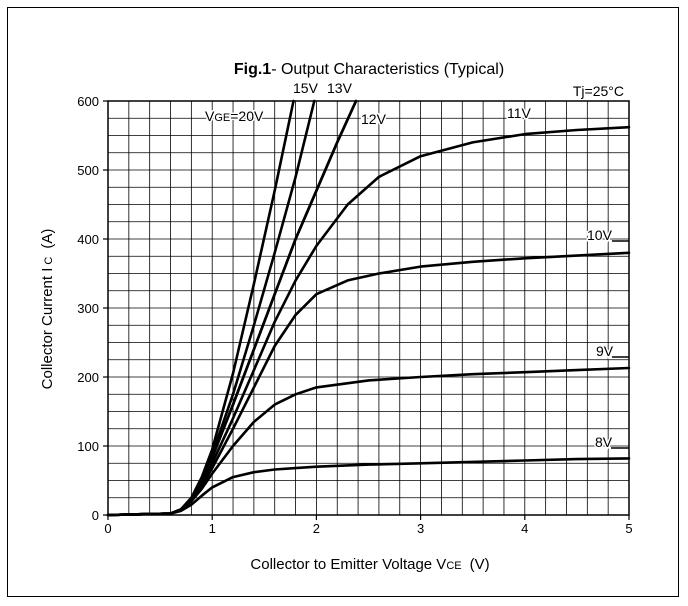 Image resolution: width=688 pixels, height=606 pixels. What do you see at coordinates (600, 235) in the screenshot?
I see `series-label: 10V` at bounding box center [600, 235].